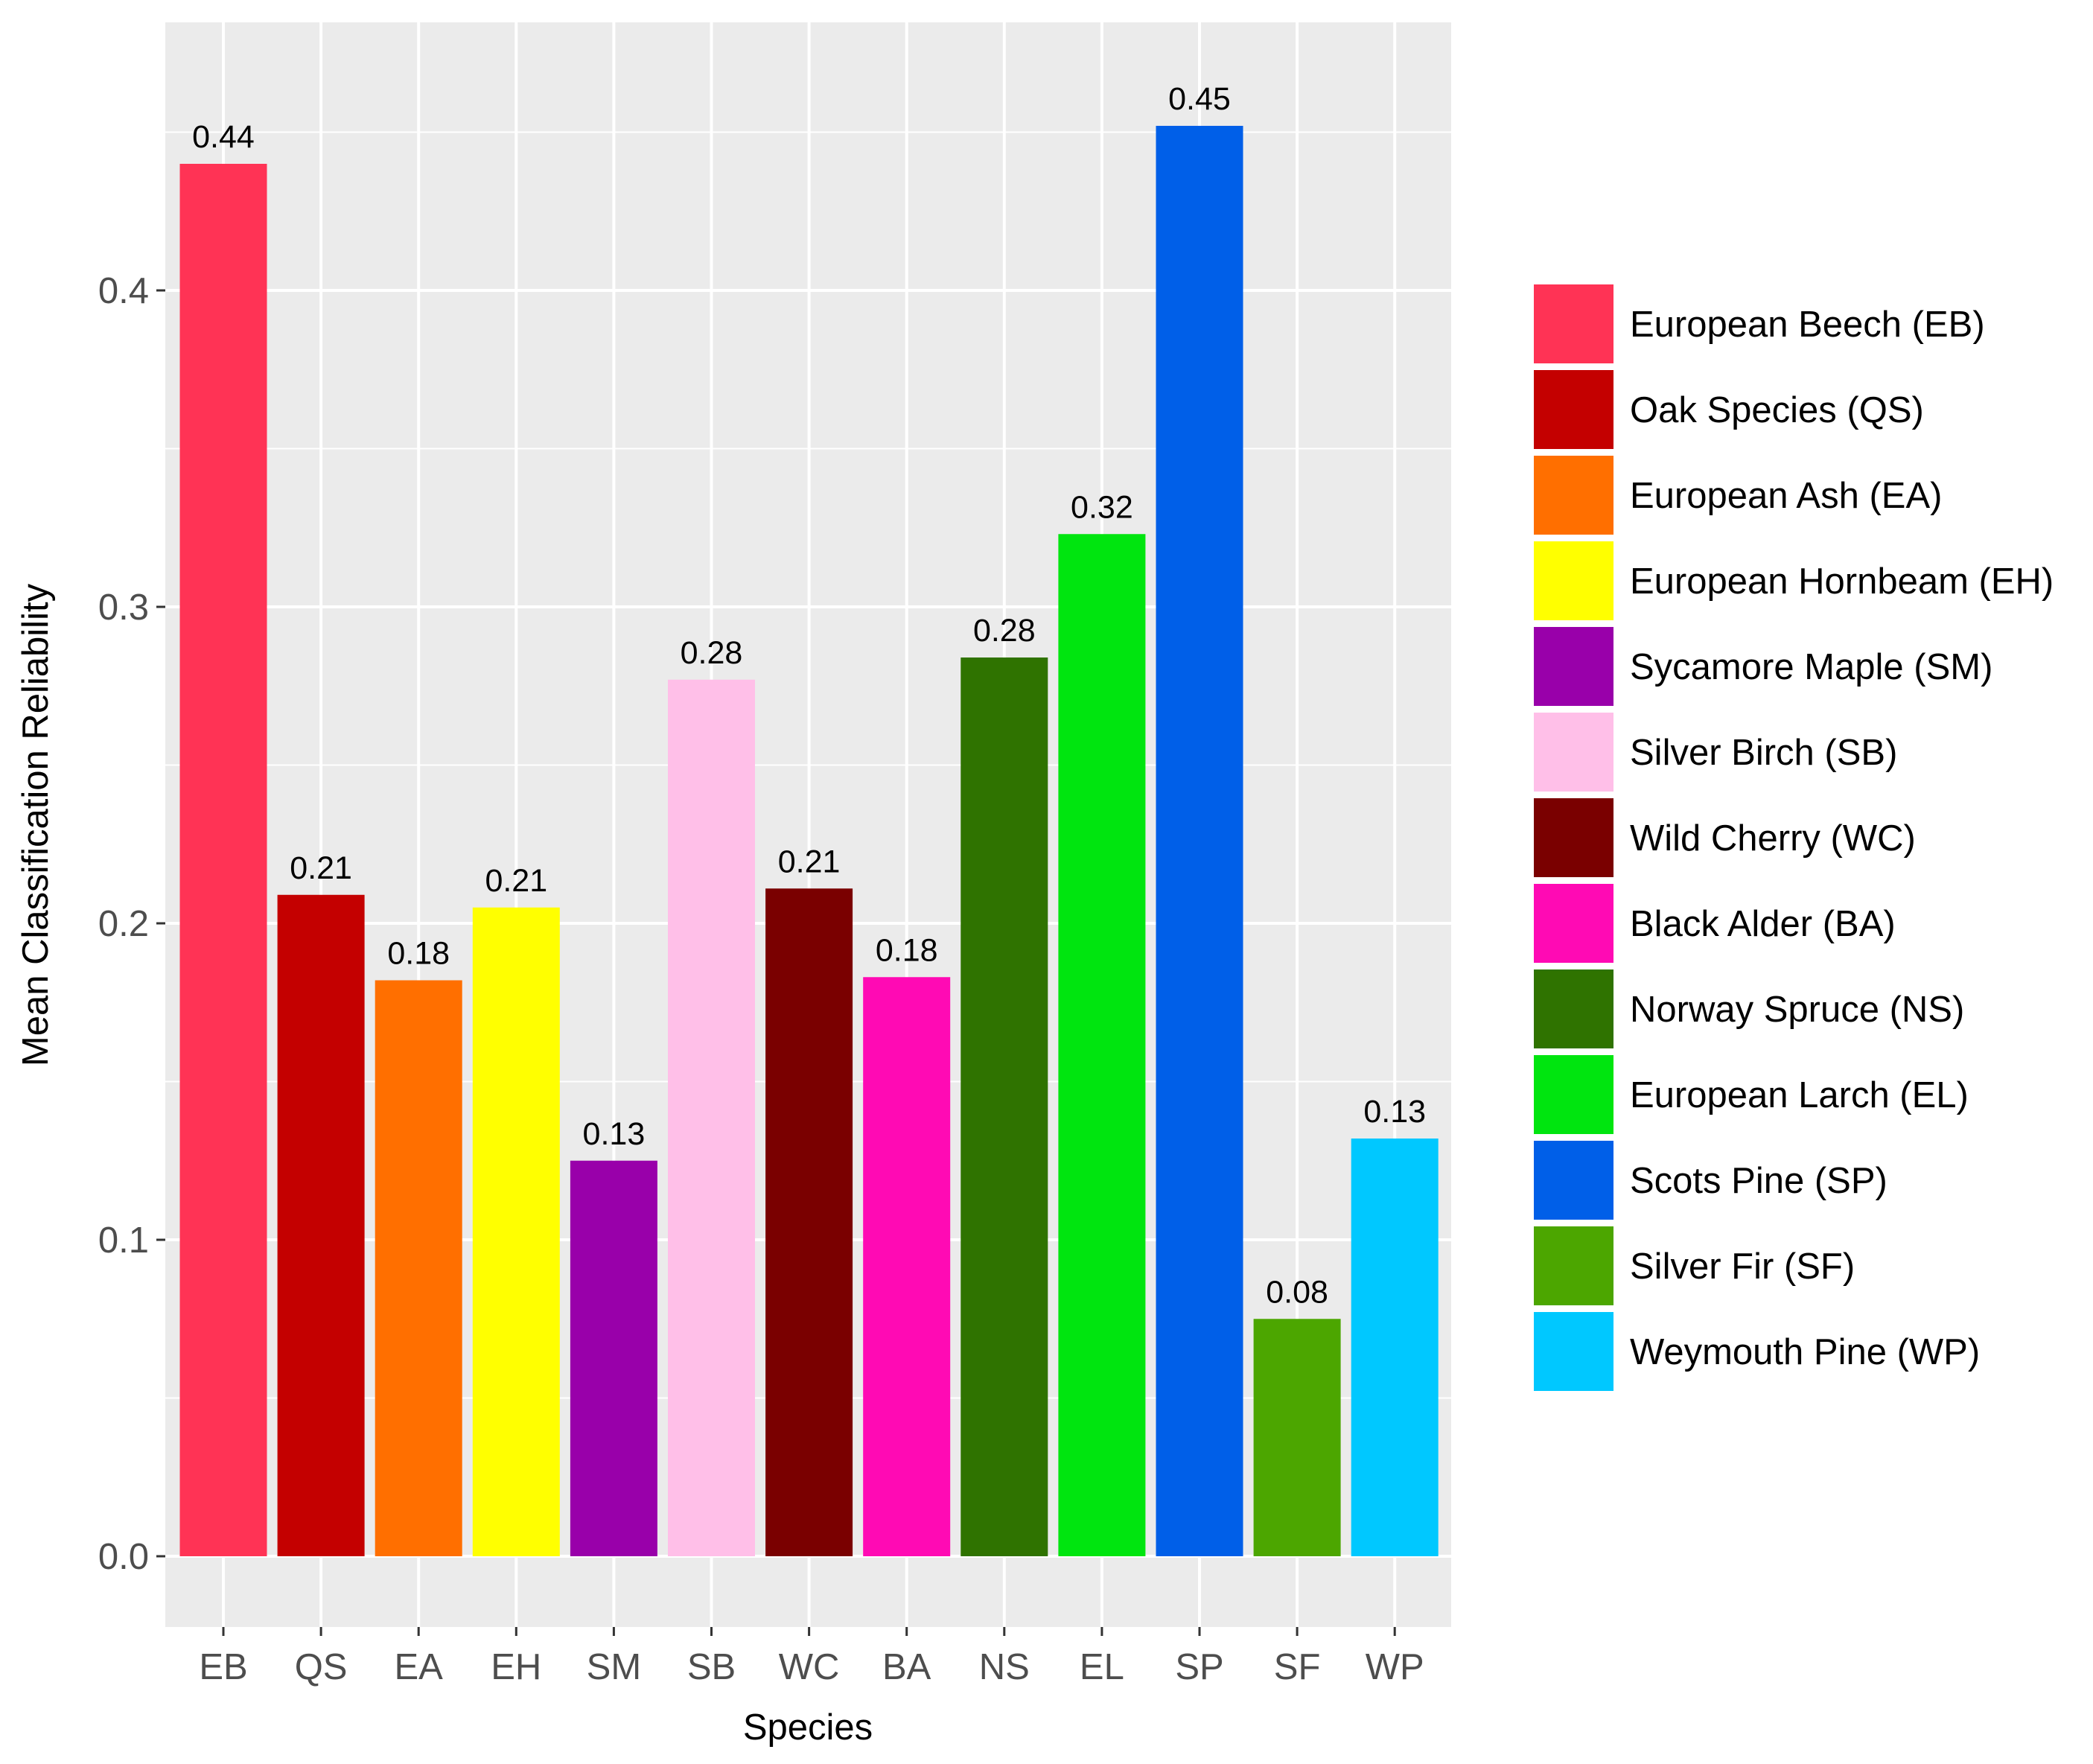 The height and width of the screenshot is (1764, 2093). What do you see at coordinates (223, 860) in the screenshot?
I see `bar-eb` at bounding box center [223, 860].